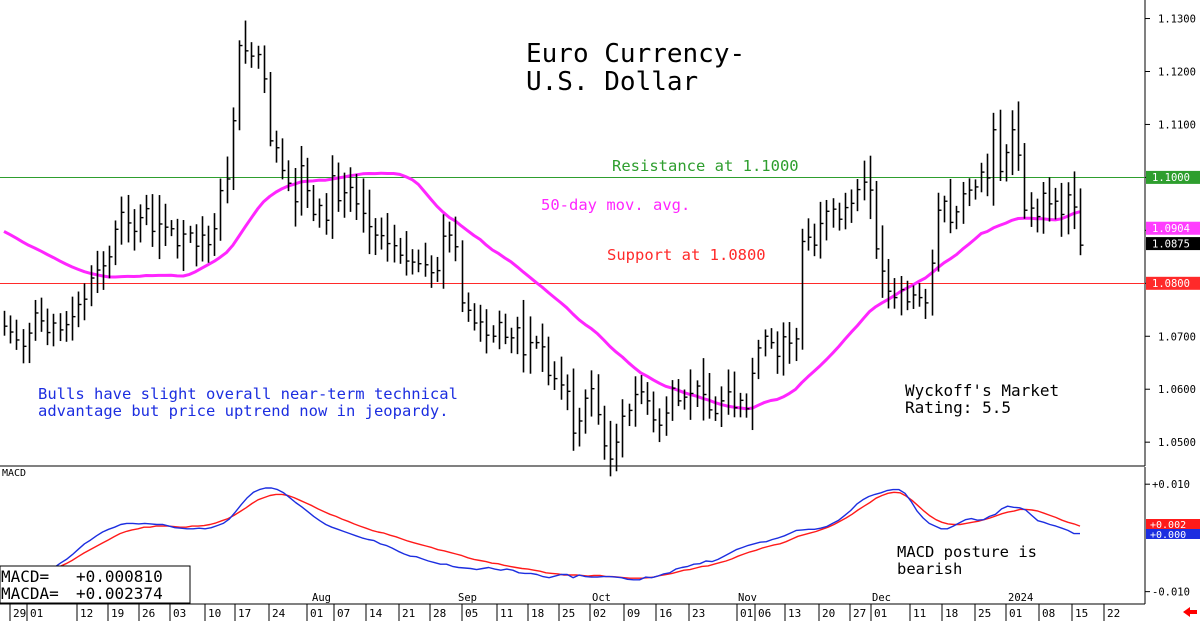 The width and height of the screenshot is (1200, 621). Describe the element at coordinates (967, 552) in the screenshot. I see `macd-posture-line-1: MACD posture is` at that location.